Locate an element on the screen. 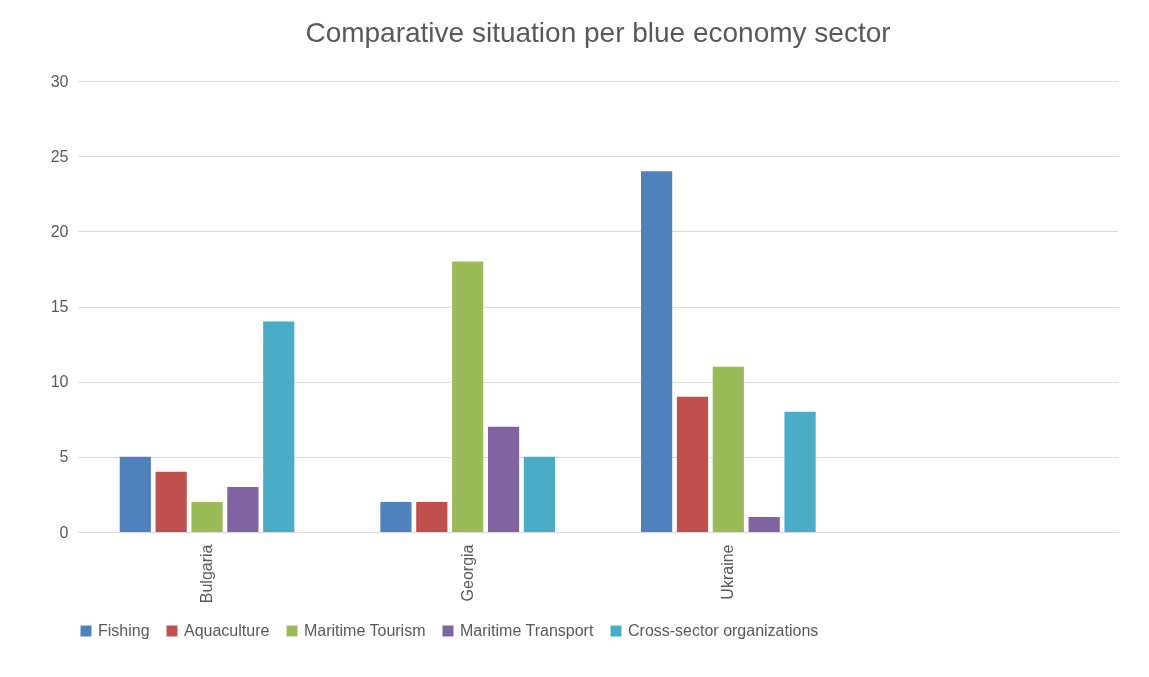 The image size is (1149, 677). y-tick-label: 15 is located at coordinates (59, 306).